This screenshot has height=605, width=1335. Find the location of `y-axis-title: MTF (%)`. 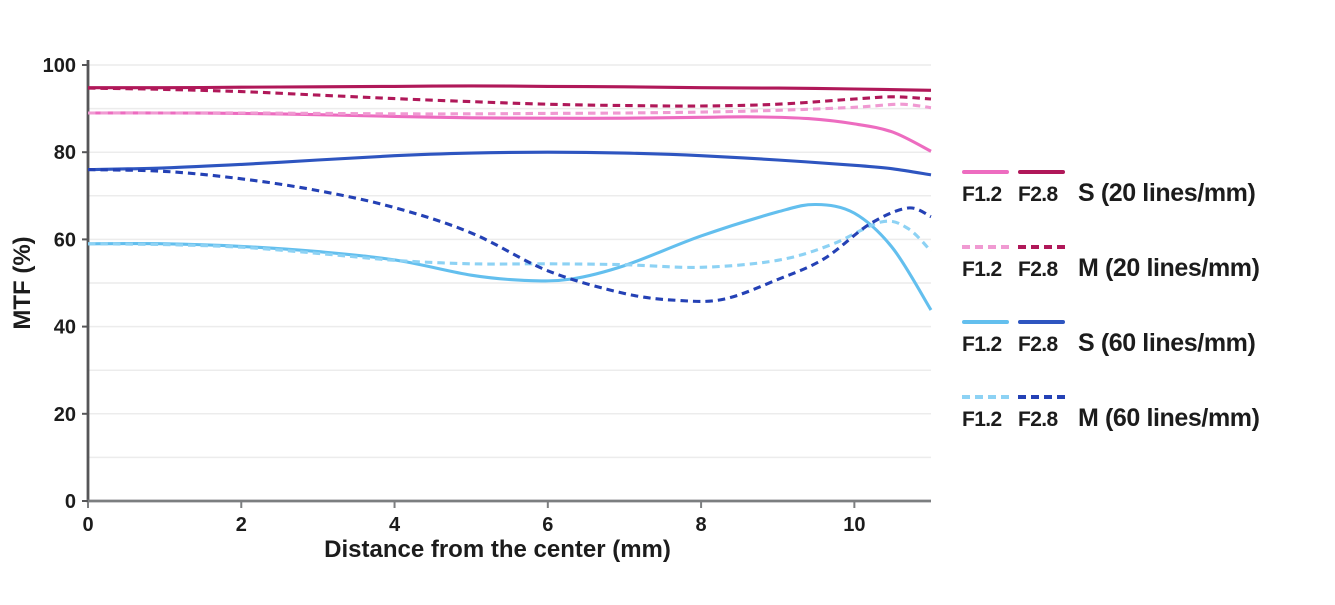

y-axis-title: MTF (%) is located at coordinates (22, 282).